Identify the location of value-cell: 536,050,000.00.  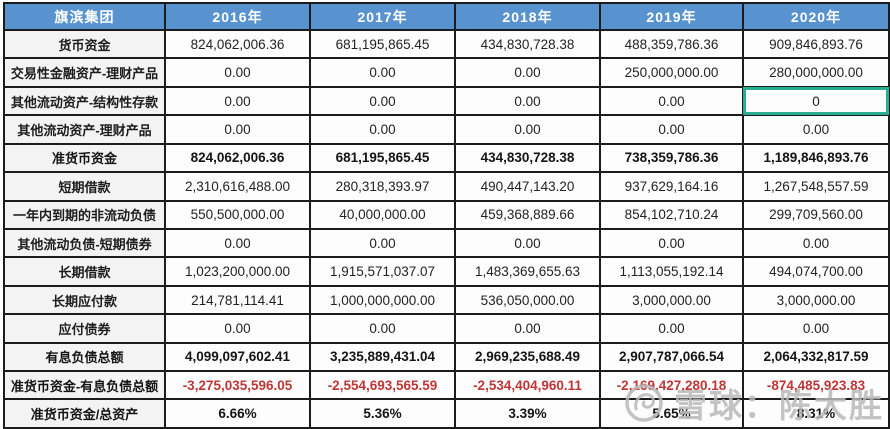
(527, 300).